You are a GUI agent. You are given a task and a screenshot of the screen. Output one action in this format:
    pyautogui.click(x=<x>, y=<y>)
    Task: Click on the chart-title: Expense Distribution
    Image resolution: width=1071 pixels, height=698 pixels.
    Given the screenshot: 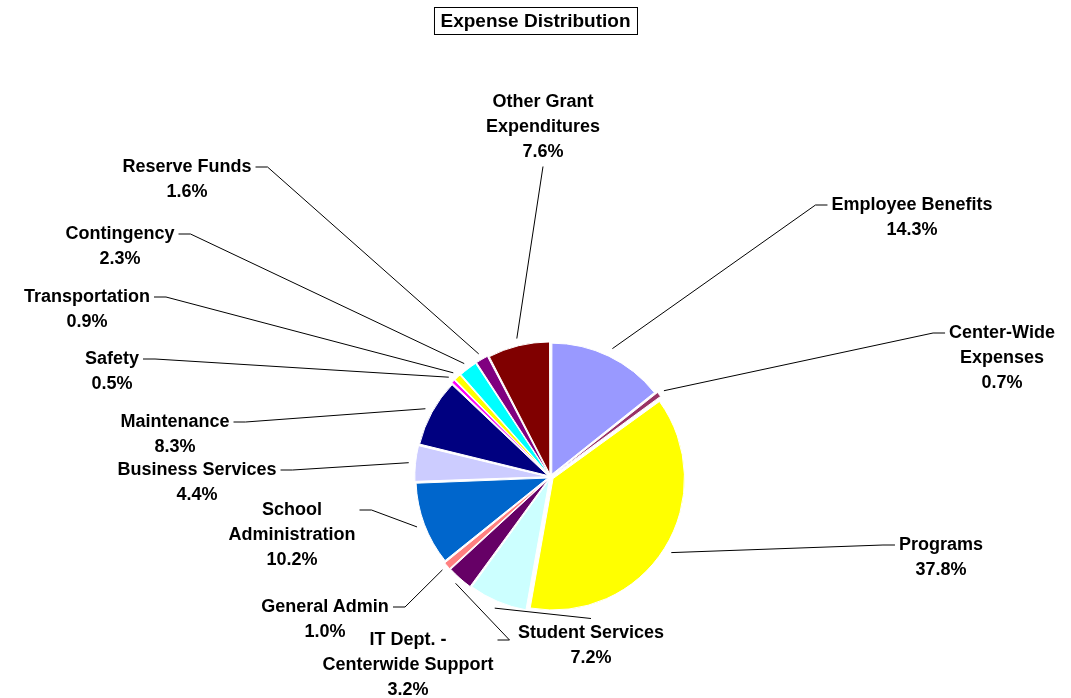 What is the action you would take?
    pyautogui.click(x=535, y=21)
    